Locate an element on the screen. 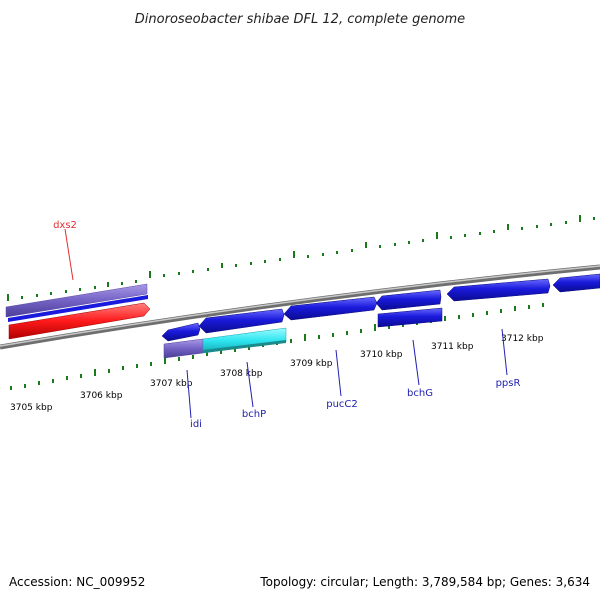 This screenshot has width=600, height=600. gene-label-bchP: bchP is located at coordinates (254, 414).